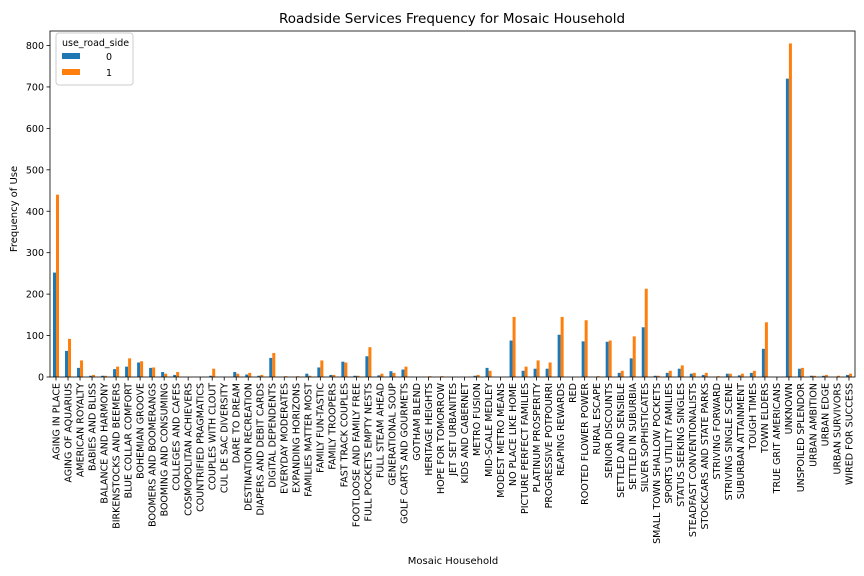 The width and height of the screenshot is (864, 576). I want to click on x-tick-label-16: DESTINATION RECREATION, so click(249, 447).